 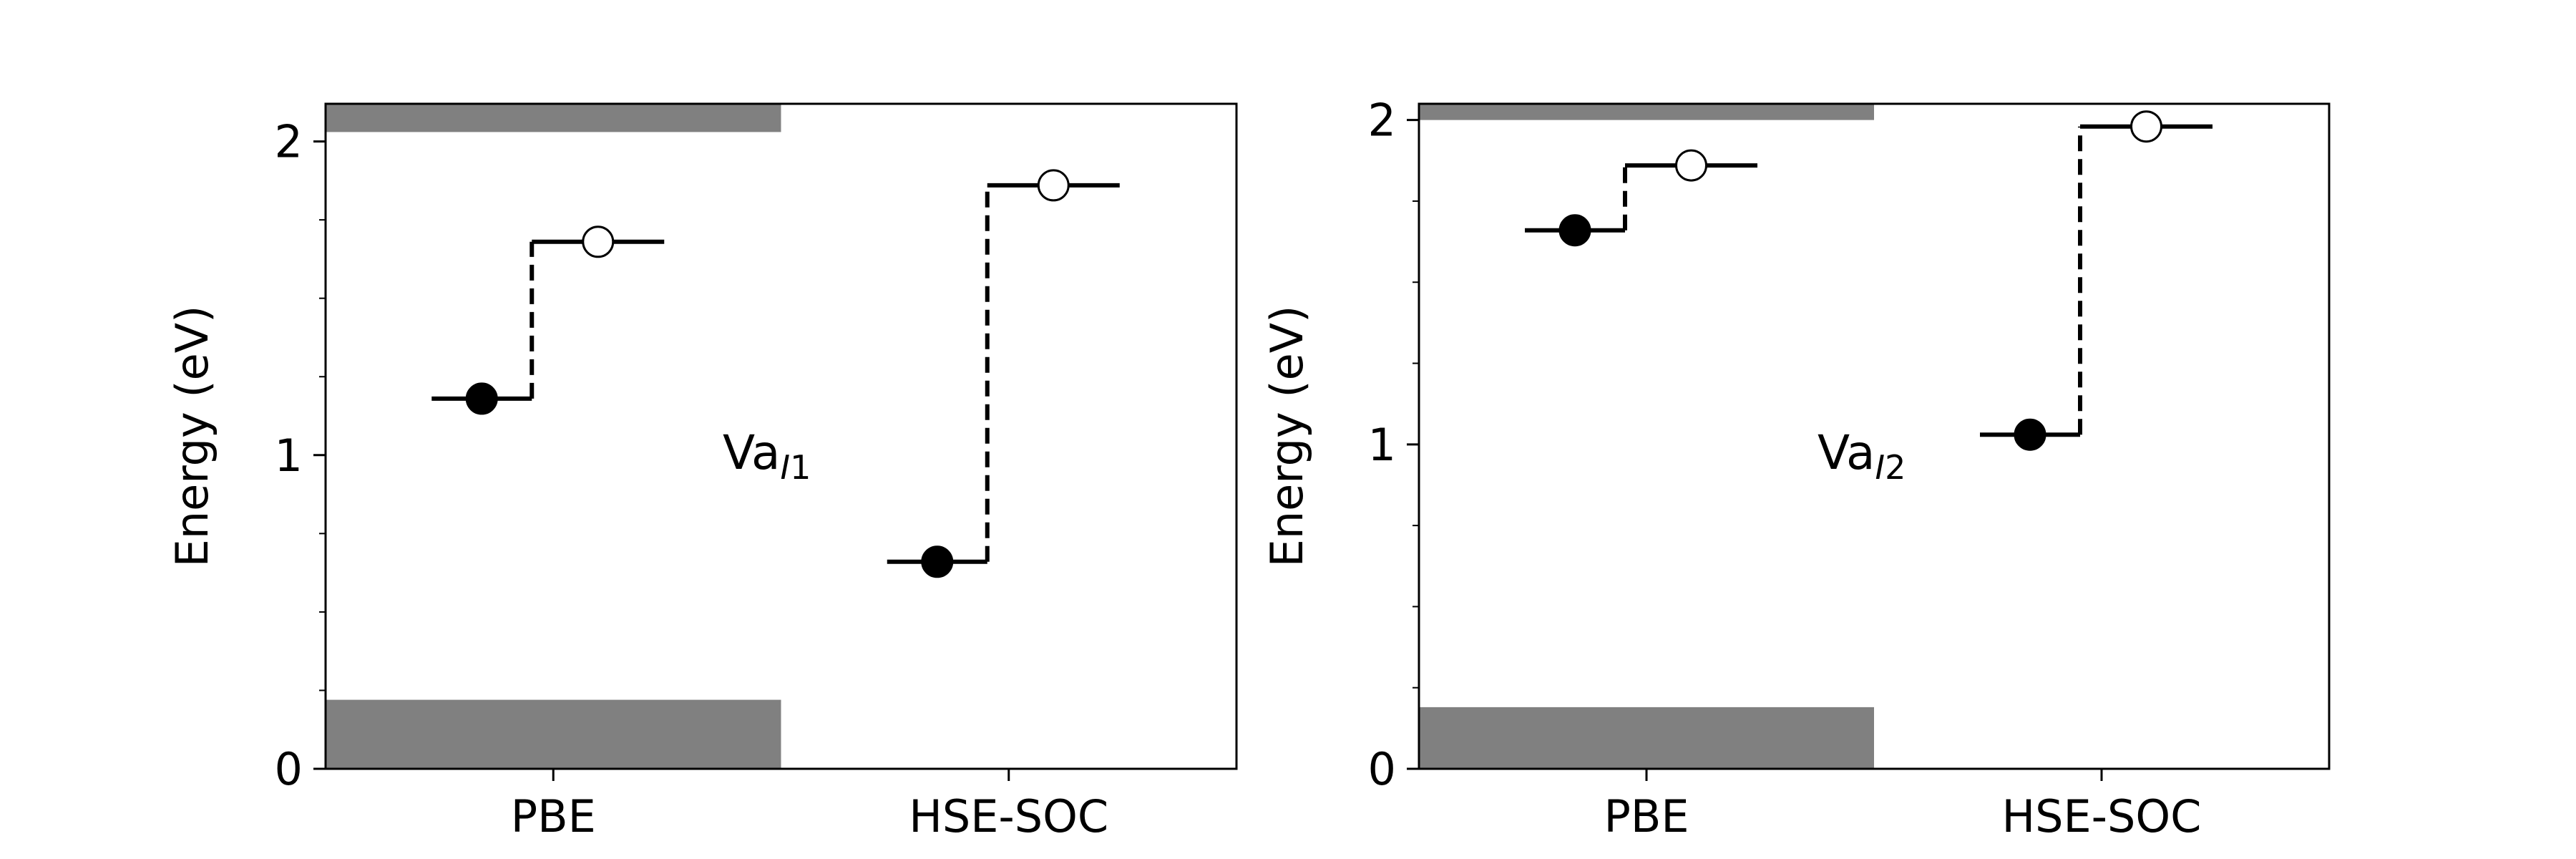 What do you see at coordinates (767, 456) in the screenshot?
I see `defect-annotation: VaI1` at bounding box center [767, 456].